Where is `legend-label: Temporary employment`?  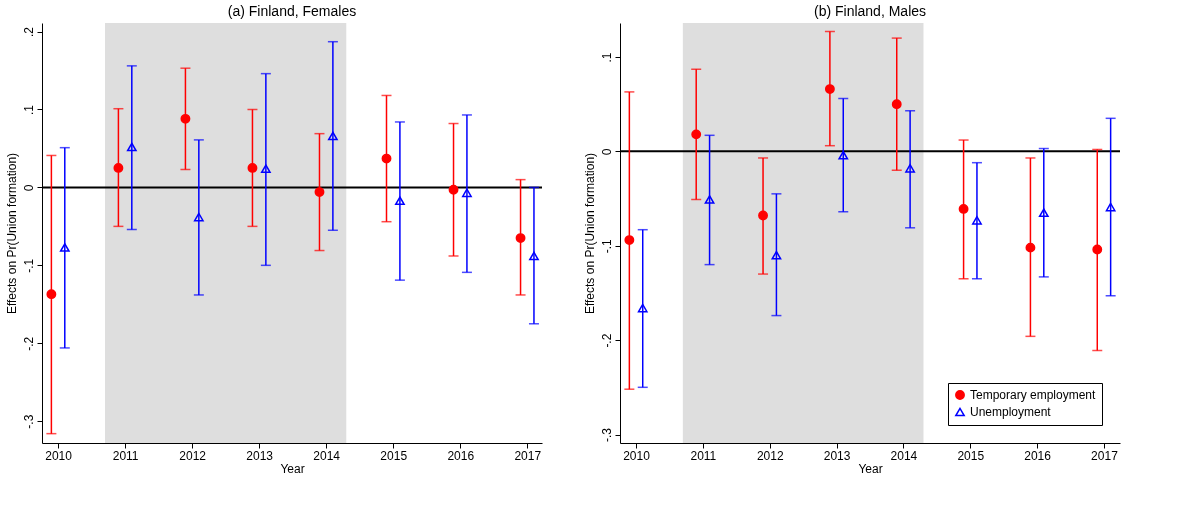 legend-label: Temporary employment is located at coordinates (1033, 395).